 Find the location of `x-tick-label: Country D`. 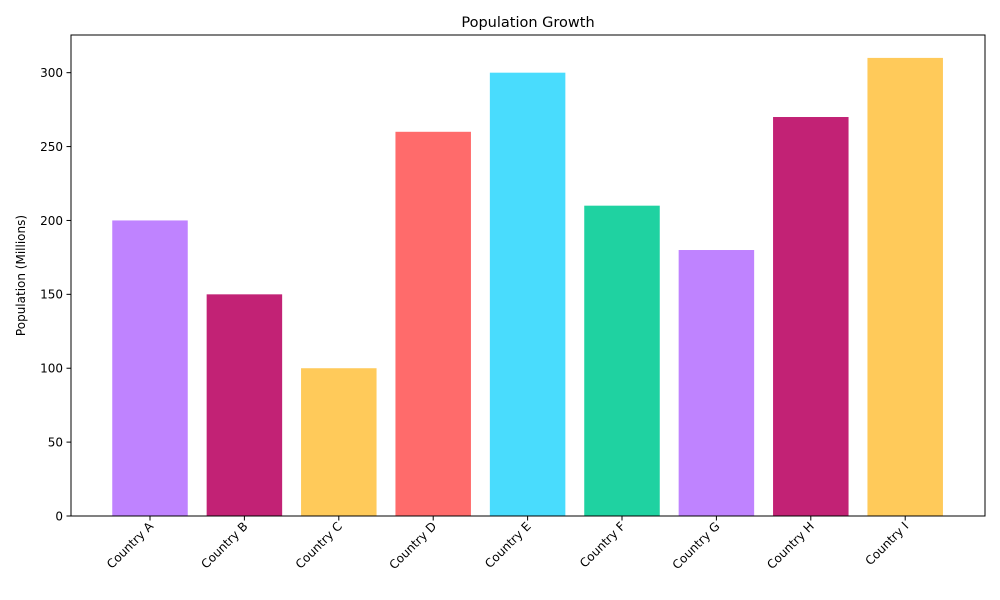

x-tick-label: Country D is located at coordinates (412, 545).